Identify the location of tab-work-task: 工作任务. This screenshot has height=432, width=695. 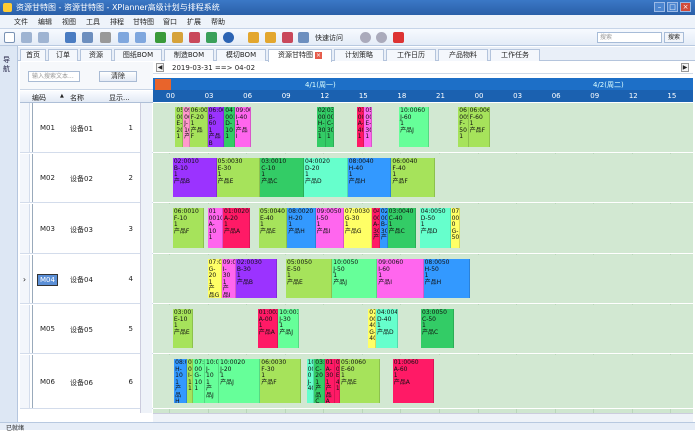
(515, 55).